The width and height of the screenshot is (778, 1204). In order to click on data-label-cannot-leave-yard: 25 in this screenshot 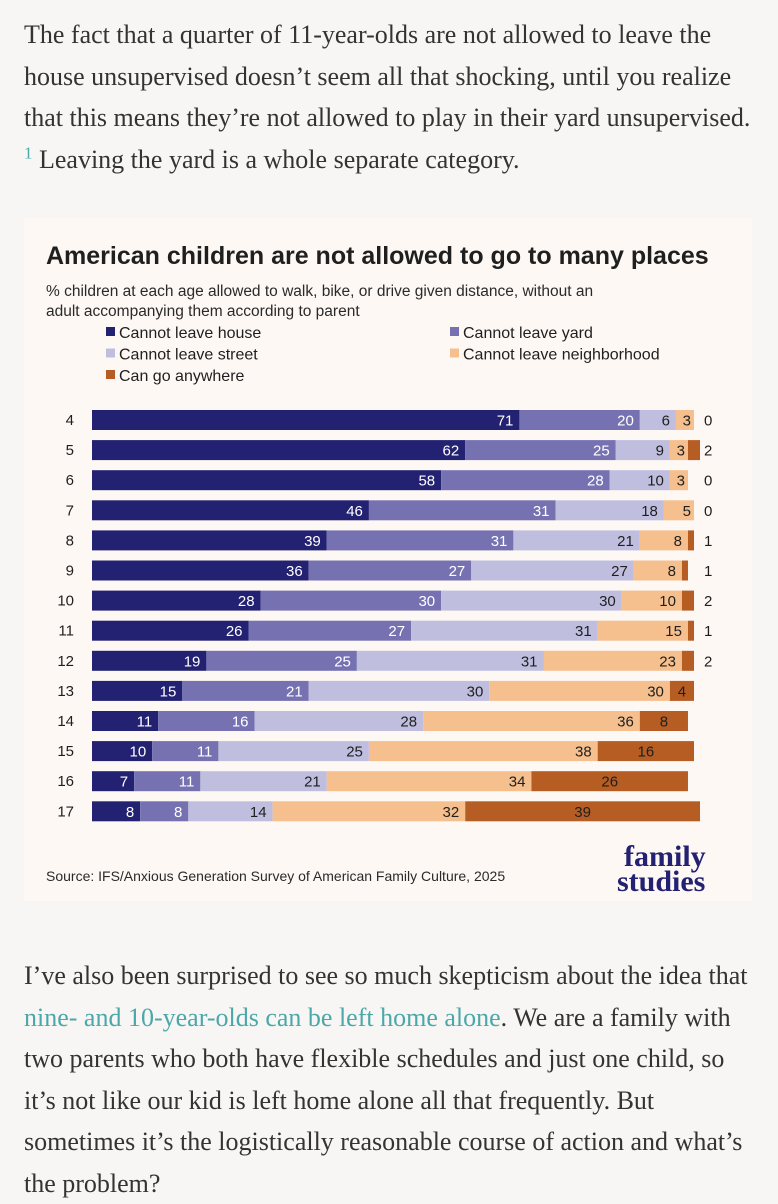, I will do `click(342, 661)`.